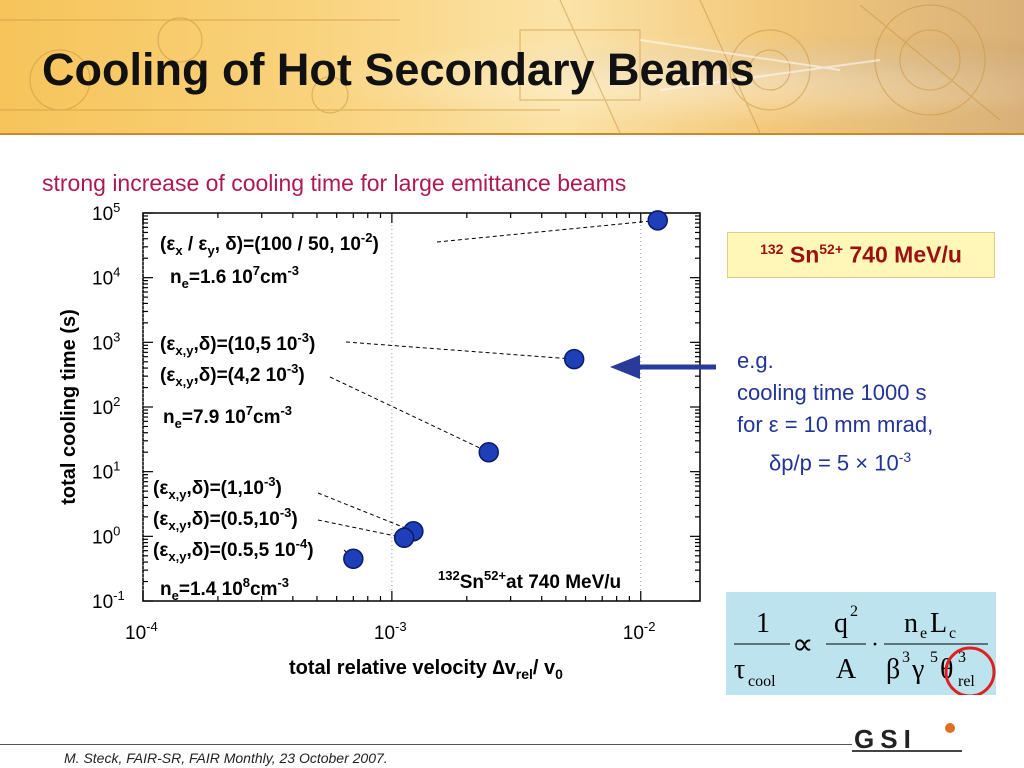 Image resolution: width=1024 pixels, height=768 pixels. What do you see at coordinates (952, 633) in the screenshot?
I see `formula-num-3-b-sub: c` at bounding box center [952, 633].